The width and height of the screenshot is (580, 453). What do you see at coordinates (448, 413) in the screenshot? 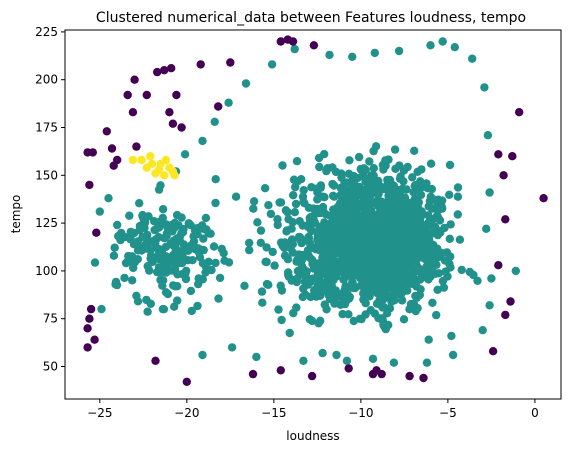
I see `x-tick-label: −5` at bounding box center [448, 413].